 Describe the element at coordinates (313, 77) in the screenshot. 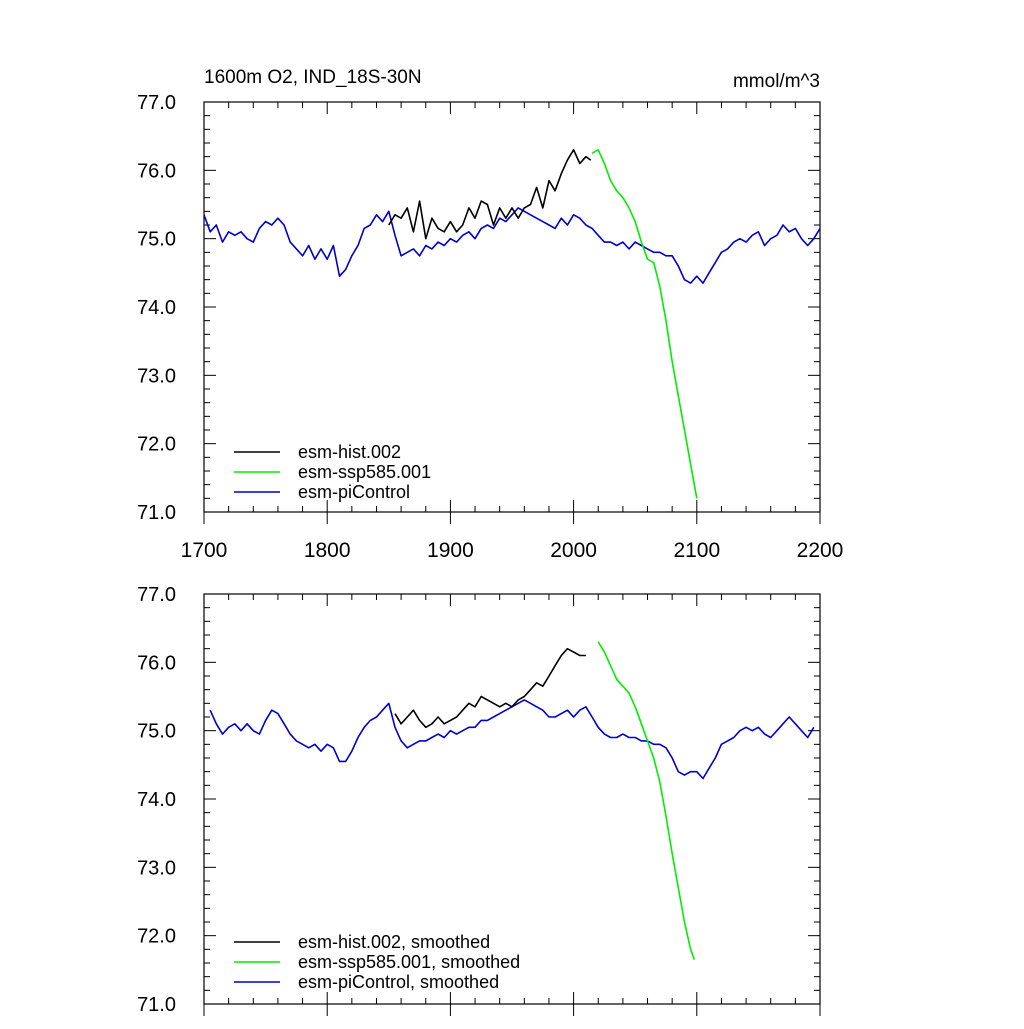

I see `panel-title: 1600m O2, IND_18S-30N` at that location.